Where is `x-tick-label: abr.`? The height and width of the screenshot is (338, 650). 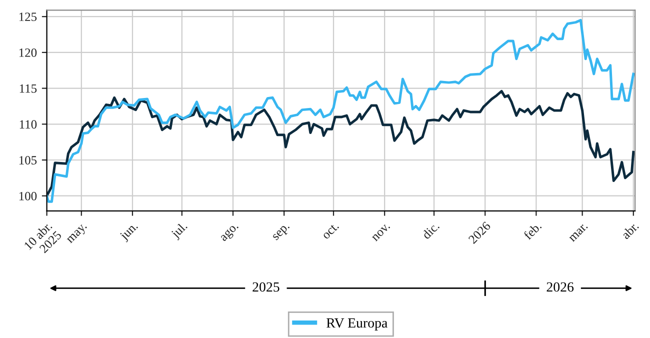
x-tick-label: abr. is located at coordinates (630, 230).